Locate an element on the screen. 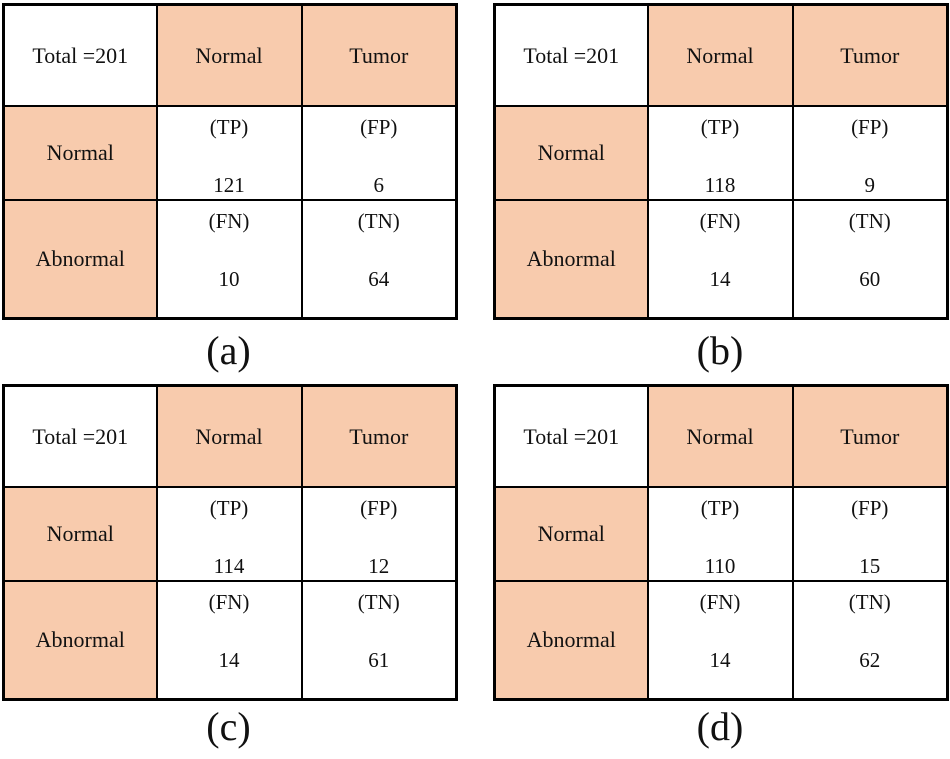  subfigure-caption: (a) is located at coordinates (228, 350).